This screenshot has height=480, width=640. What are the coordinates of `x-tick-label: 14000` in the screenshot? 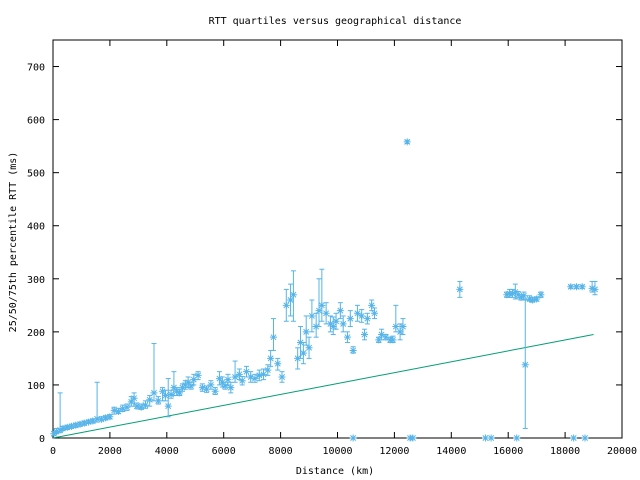 It's located at (451, 451).